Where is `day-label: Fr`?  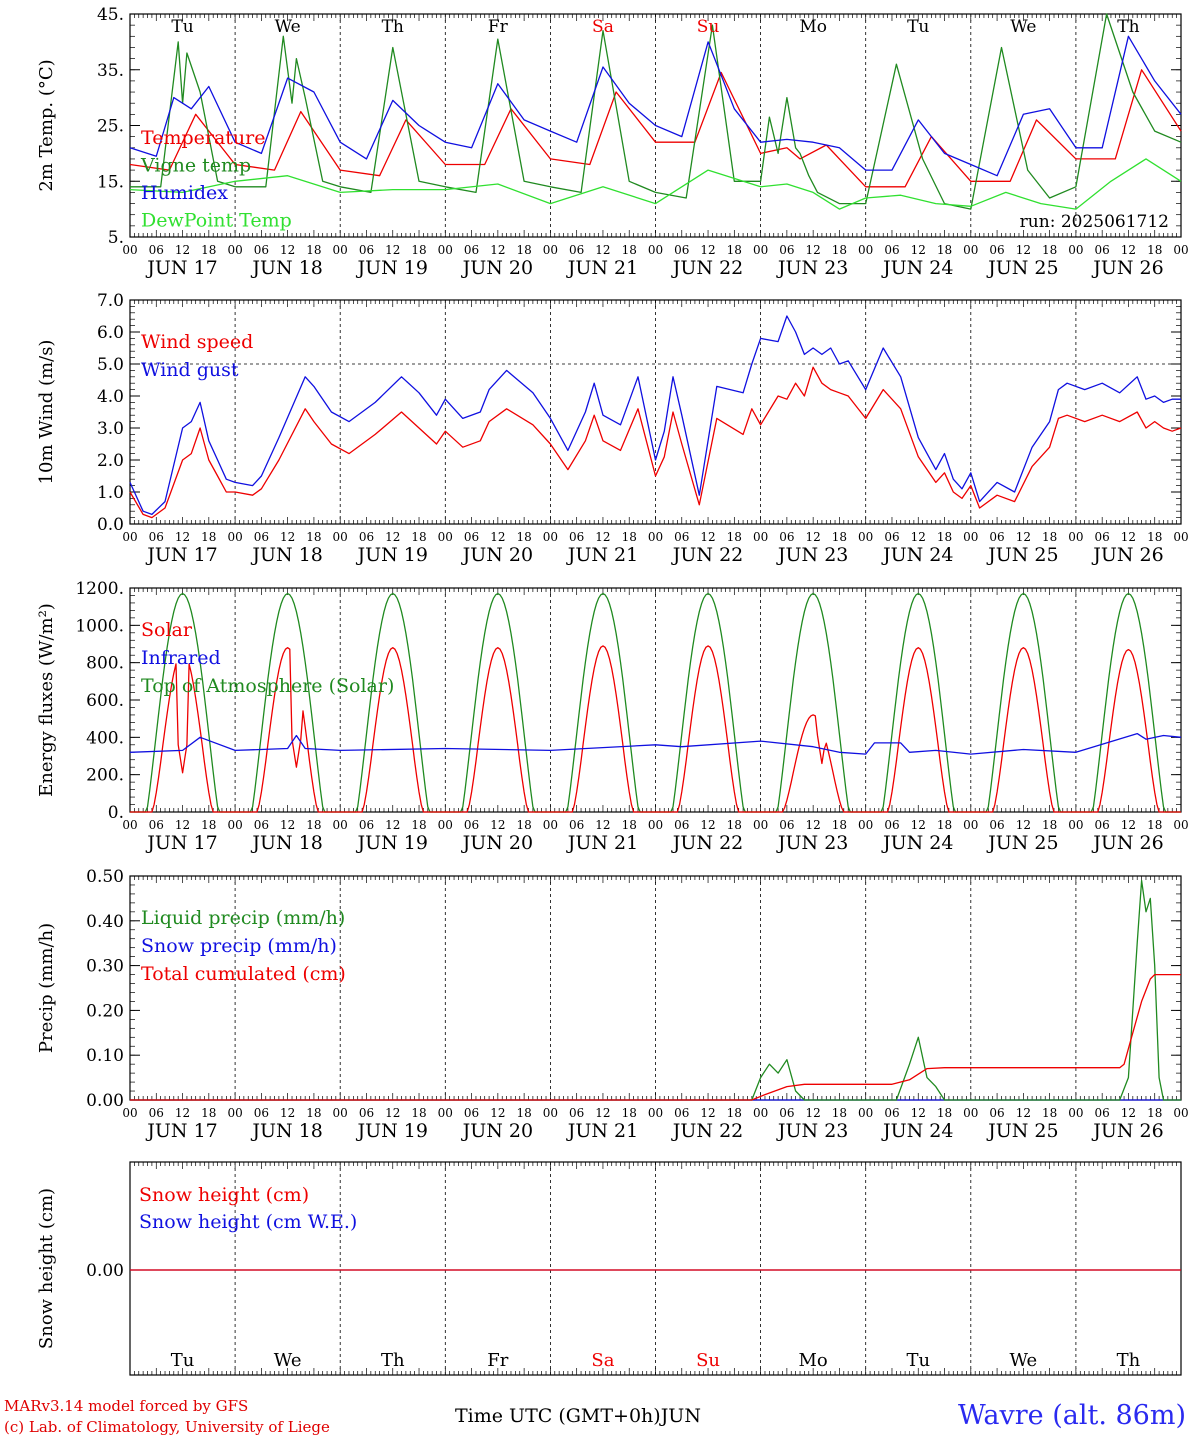
day-label: Fr is located at coordinates (497, 1360).